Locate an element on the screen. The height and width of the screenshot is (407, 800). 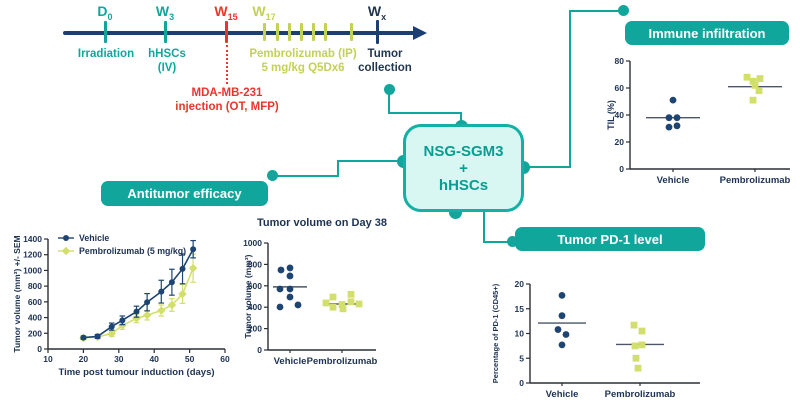
x-tick-label: 20 is located at coordinates (84, 359).